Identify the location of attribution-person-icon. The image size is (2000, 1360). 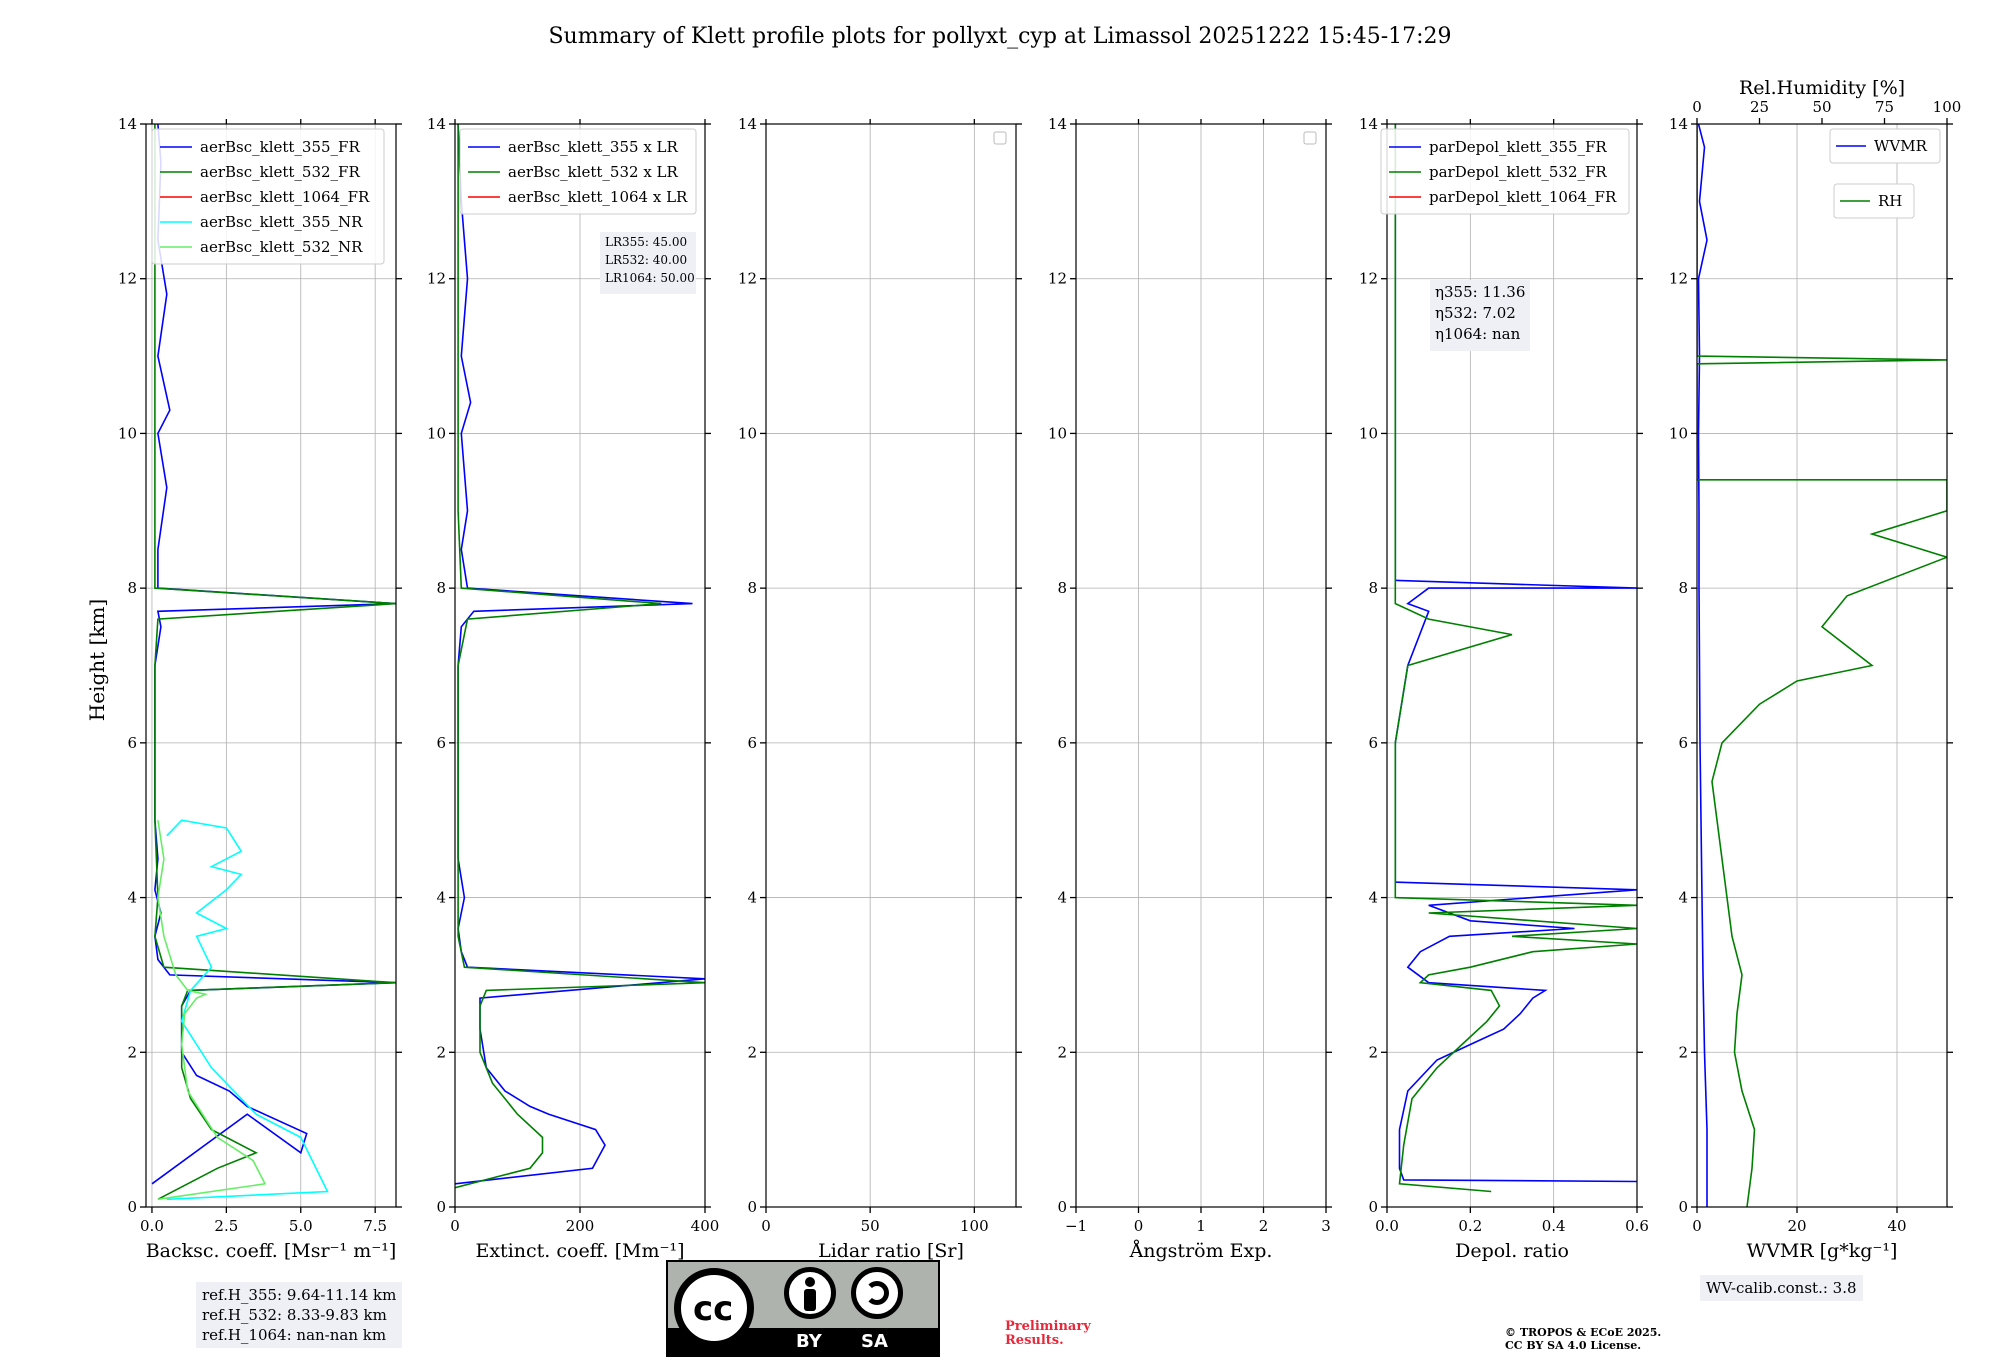
(810, 1293).